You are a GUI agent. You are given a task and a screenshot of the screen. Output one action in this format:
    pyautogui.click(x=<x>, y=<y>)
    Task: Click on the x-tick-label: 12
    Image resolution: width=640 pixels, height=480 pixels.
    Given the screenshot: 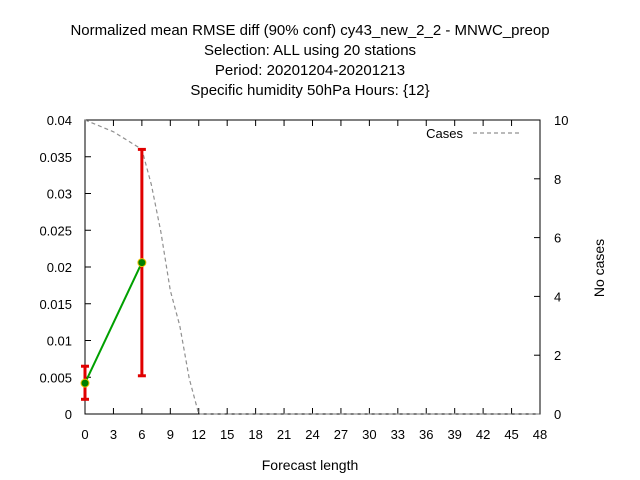 What is the action you would take?
    pyautogui.click(x=199, y=434)
    